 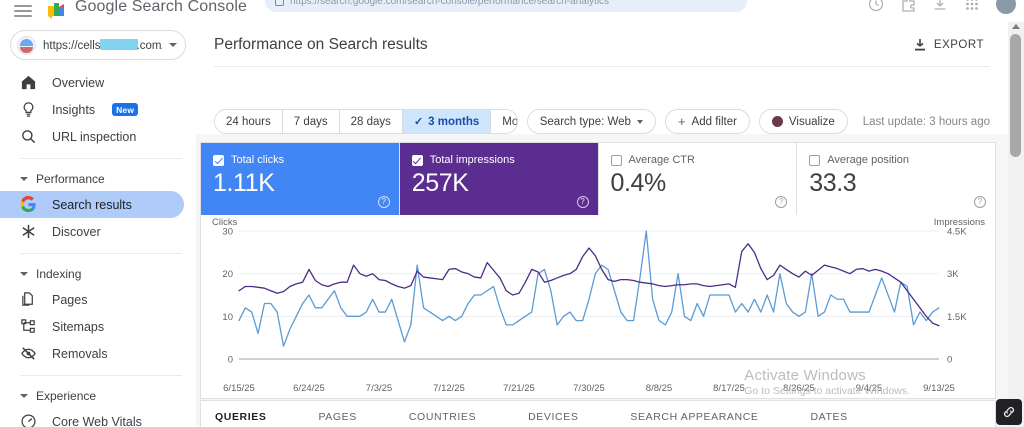 What do you see at coordinates (102, 45) in the screenshot?
I see `property-url: https://cells .com/` at bounding box center [102, 45].